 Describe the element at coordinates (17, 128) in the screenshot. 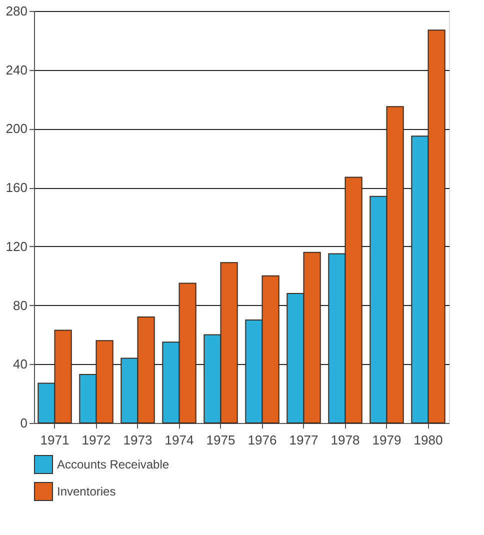

I see `y-tick-label: 200` at that location.